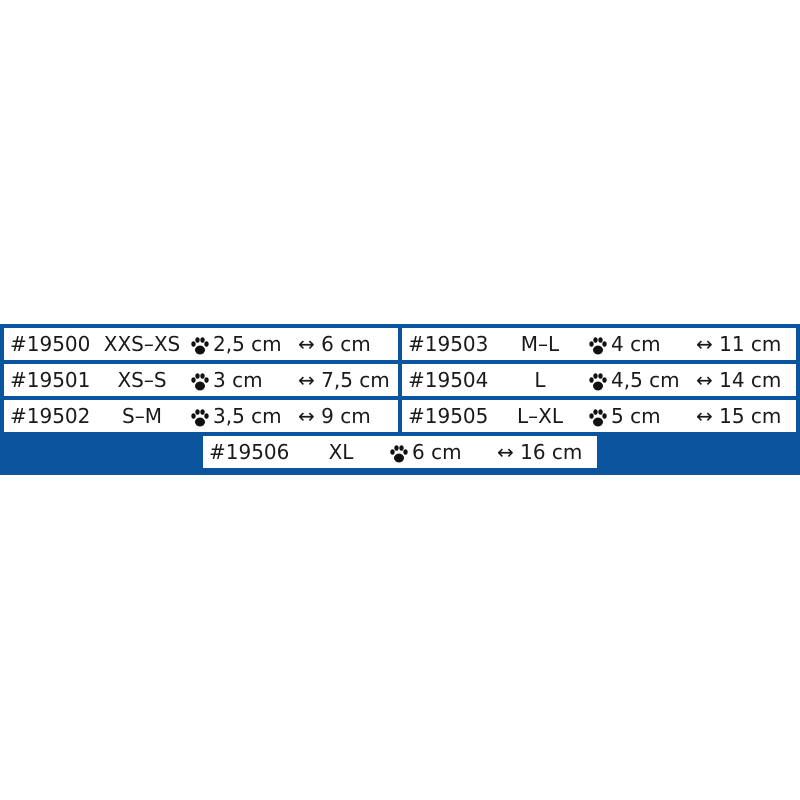 The width and height of the screenshot is (800, 800). I want to click on paw-value: 4 cm, so click(636, 344).